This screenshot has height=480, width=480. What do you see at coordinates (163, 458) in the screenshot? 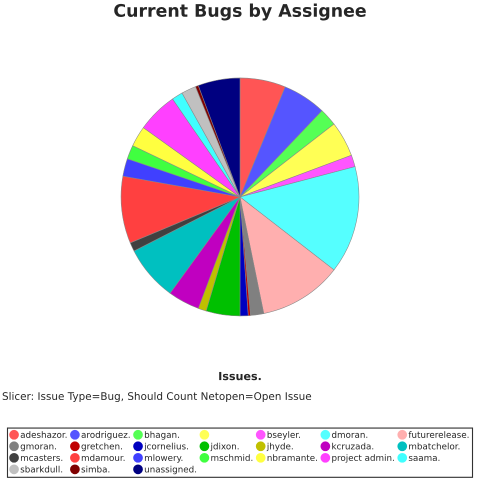
I see `legend-label: mlowery.` at bounding box center [163, 458].